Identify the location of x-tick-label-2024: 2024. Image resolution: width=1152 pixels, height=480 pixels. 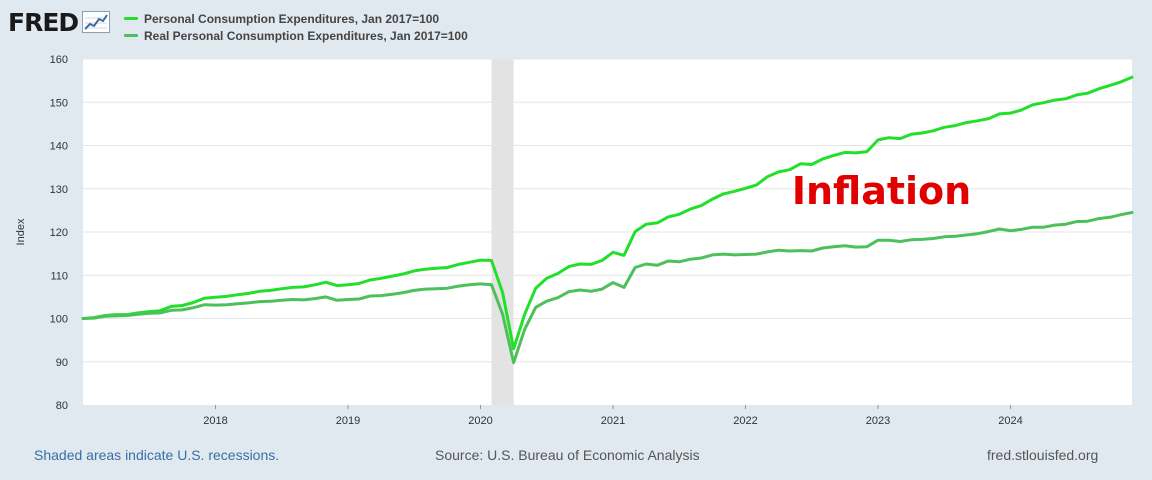
(1010, 421).